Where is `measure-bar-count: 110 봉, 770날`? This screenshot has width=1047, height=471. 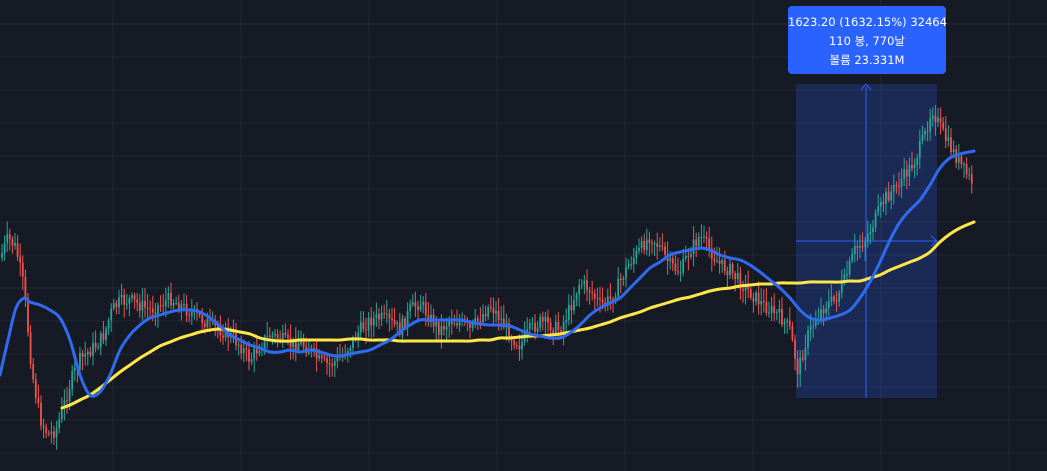
measure-bar-count: 110 봉, 770날 is located at coordinates (867, 41).